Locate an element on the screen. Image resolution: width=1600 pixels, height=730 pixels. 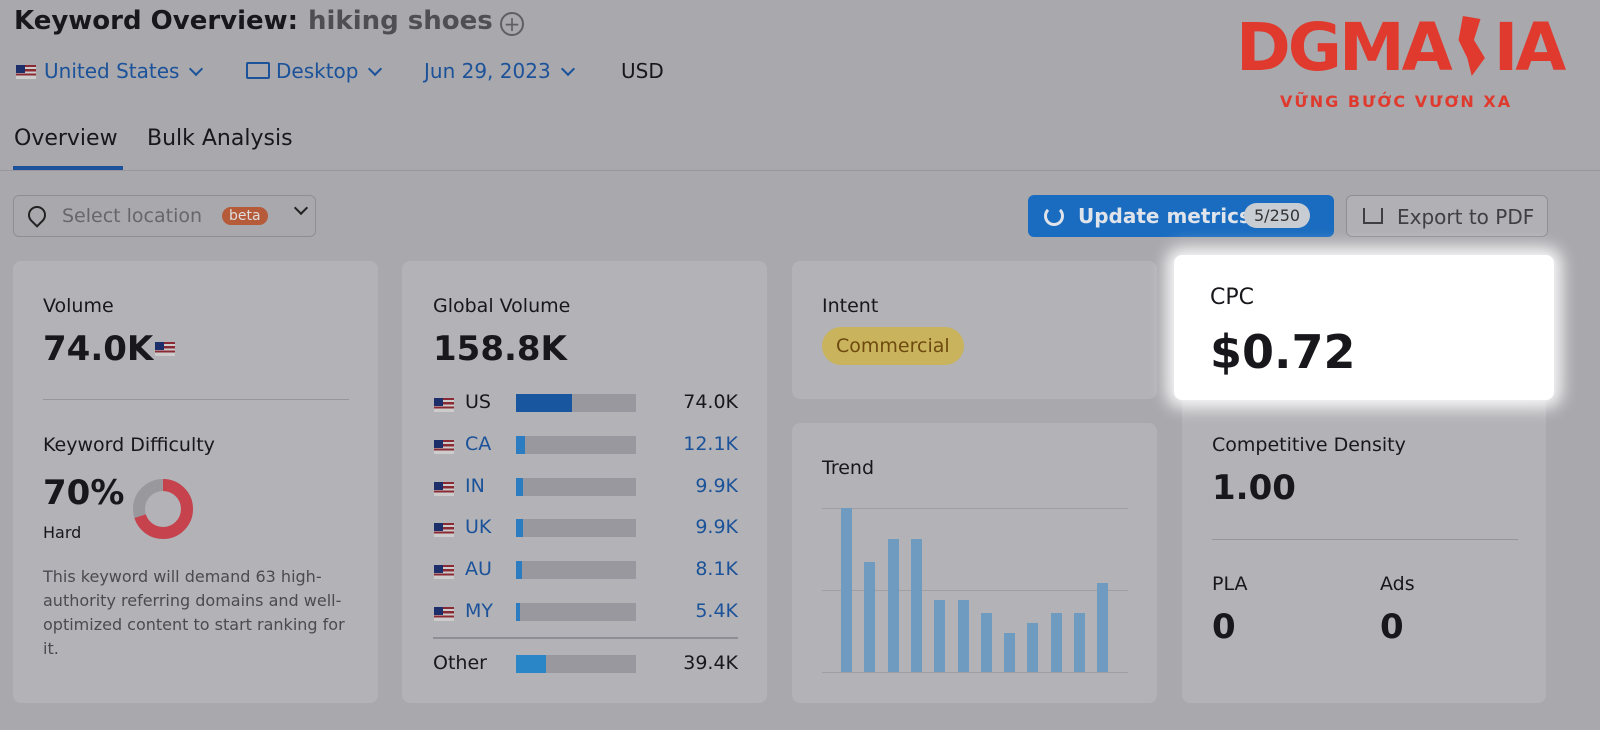
country-code: AU is located at coordinates (478, 569).